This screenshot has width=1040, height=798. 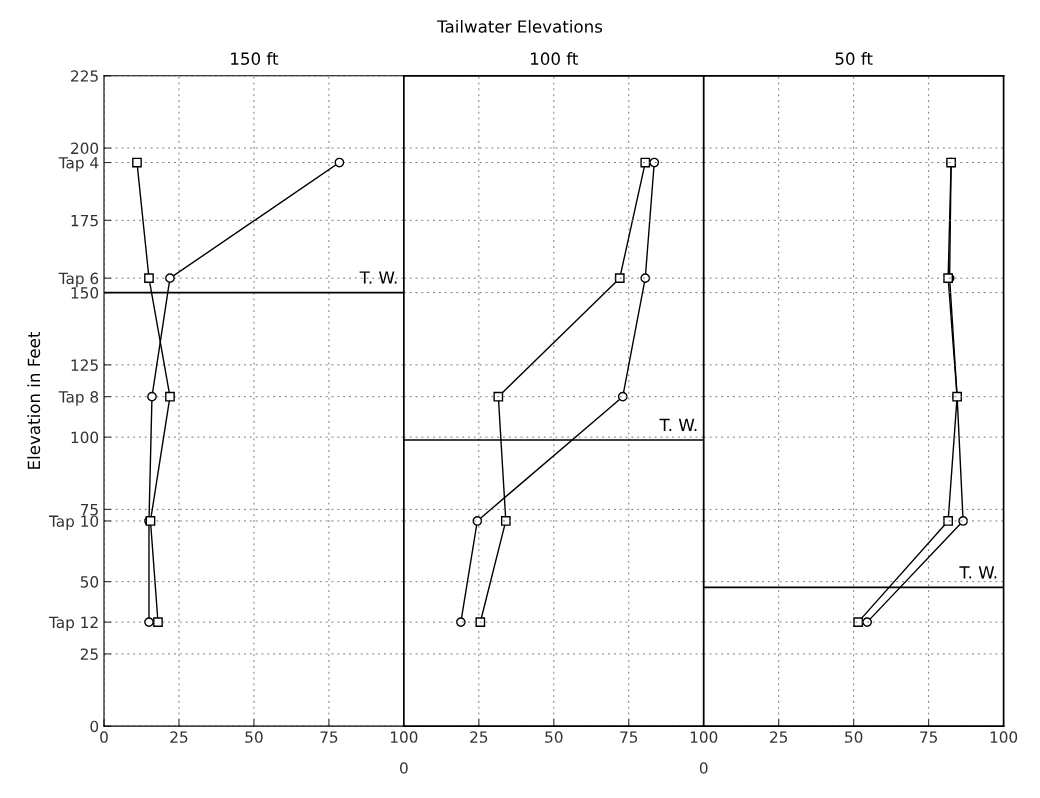 I want to click on y-tick-label: 0, so click(x=94, y=726).